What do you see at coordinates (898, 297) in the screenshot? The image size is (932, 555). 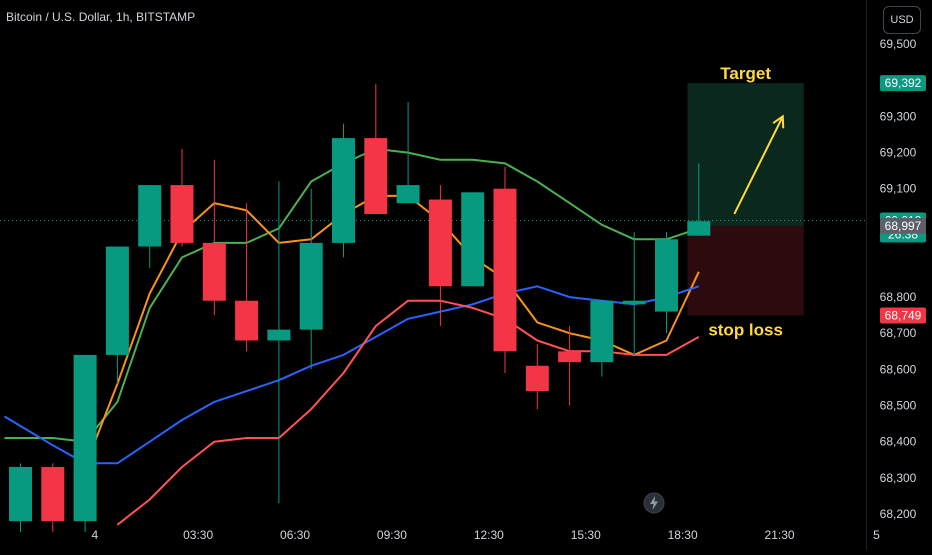 I see `price-tick-label: 68,800` at bounding box center [898, 297].